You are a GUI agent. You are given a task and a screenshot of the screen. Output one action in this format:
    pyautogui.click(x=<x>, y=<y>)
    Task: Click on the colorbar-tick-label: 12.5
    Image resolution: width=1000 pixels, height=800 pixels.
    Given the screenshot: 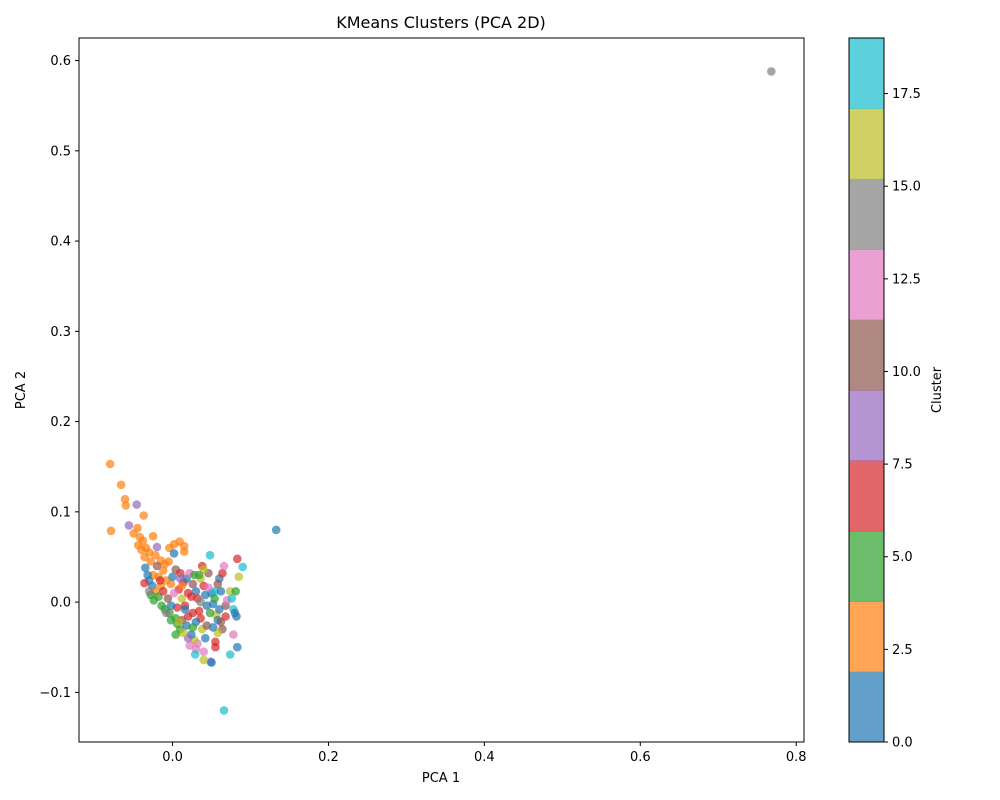 What is the action you would take?
    pyautogui.click(x=906, y=279)
    